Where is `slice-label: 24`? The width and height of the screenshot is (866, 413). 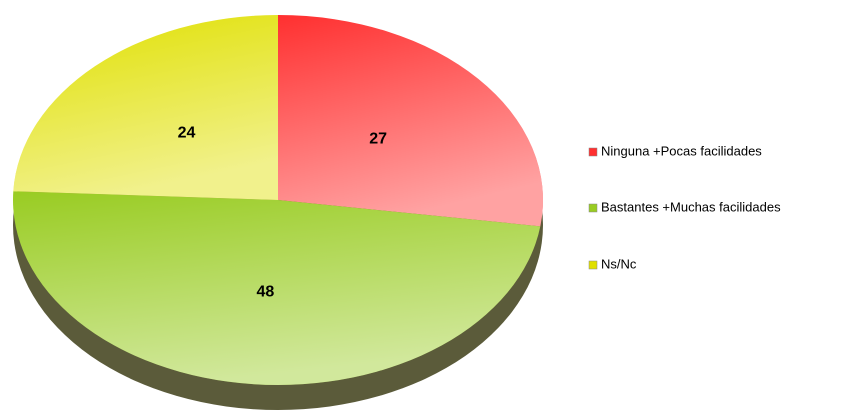
slice-label: 24 is located at coordinates (187, 132).